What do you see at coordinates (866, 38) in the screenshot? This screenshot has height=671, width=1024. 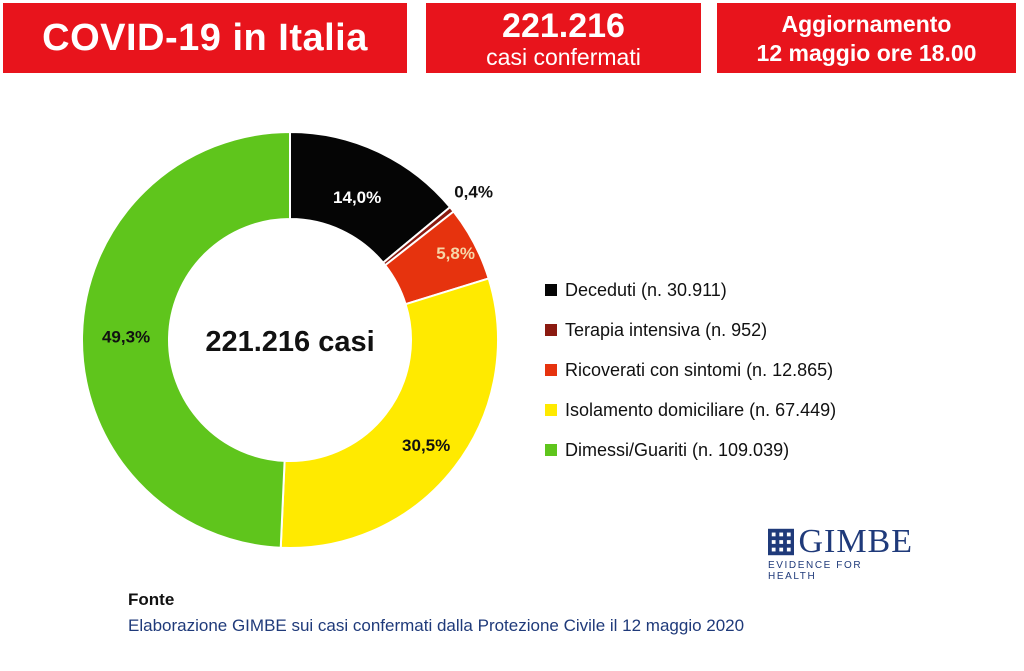 I see `update-banner: Aggiornamento 12 maggio ore 18.00` at bounding box center [866, 38].